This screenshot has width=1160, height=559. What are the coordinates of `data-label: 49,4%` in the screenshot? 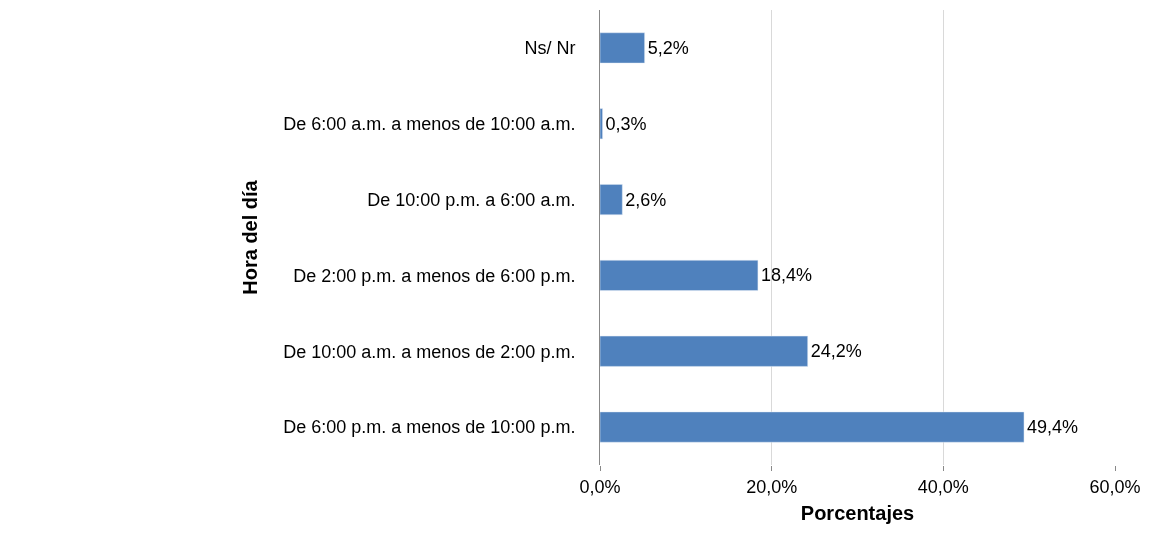 It's located at (1053, 427).